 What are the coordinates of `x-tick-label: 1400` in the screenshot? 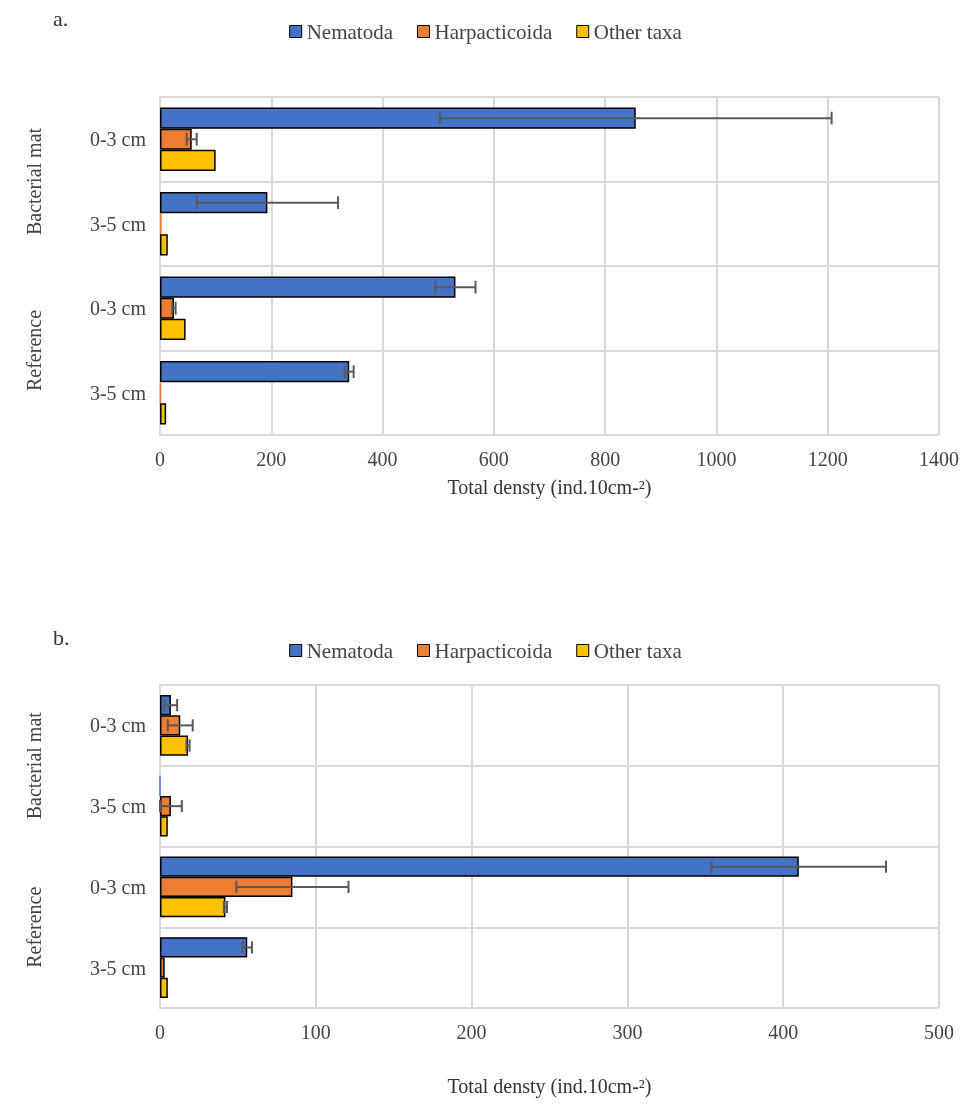 It's located at (939, 459).